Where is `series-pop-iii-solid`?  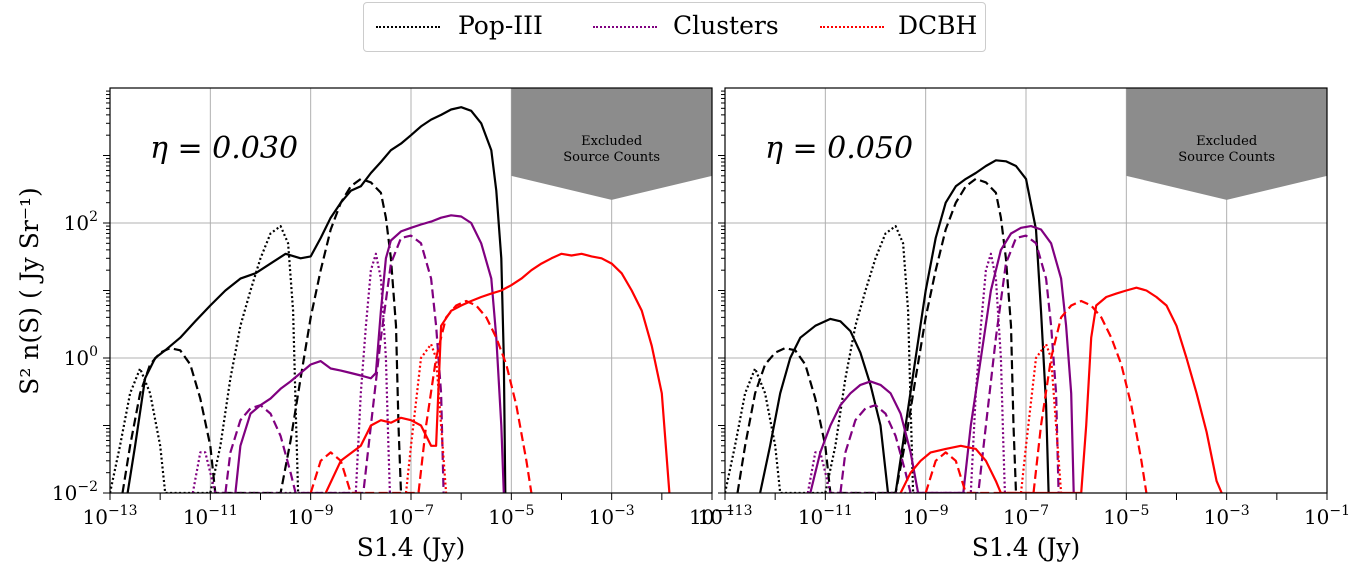 series-pop-iii-solid is located at coordinates (904, 326).